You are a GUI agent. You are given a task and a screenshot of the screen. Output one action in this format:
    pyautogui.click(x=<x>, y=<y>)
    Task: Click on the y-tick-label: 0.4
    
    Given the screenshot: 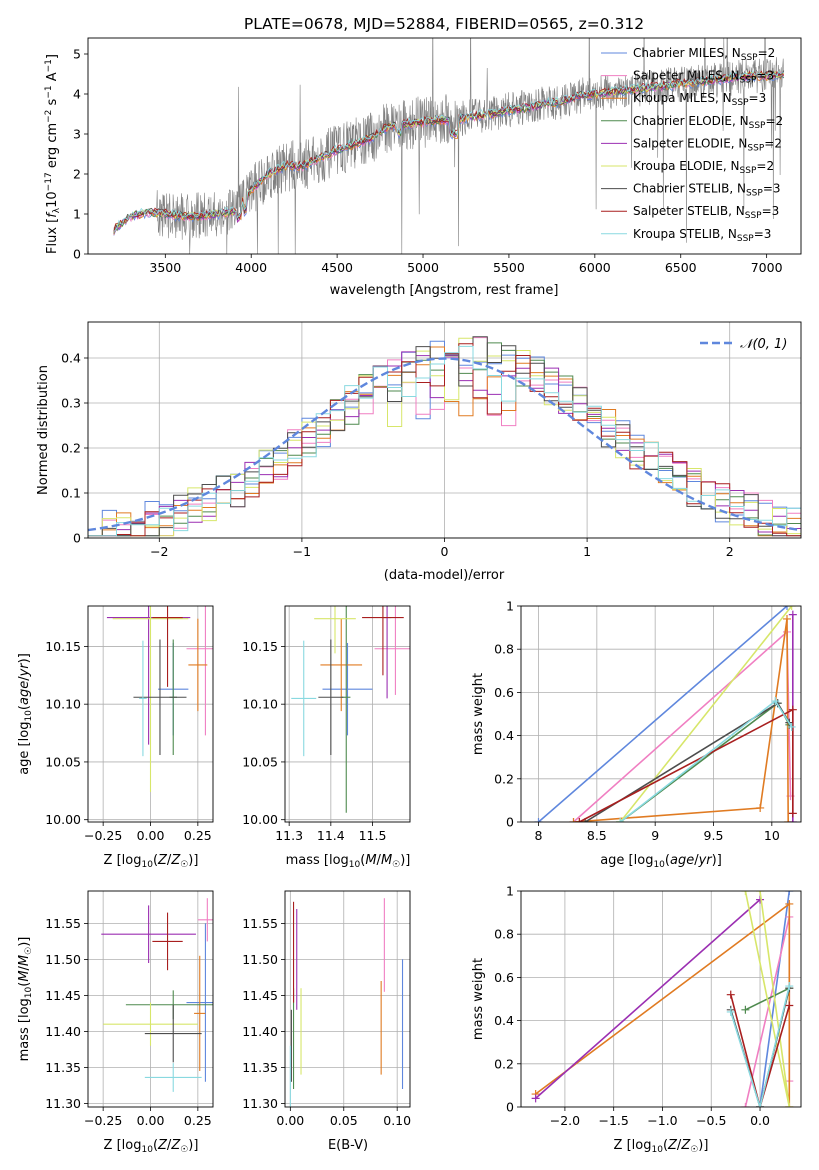 What is the action you would take?
    pyautogui.click(x=504, y=735)
    